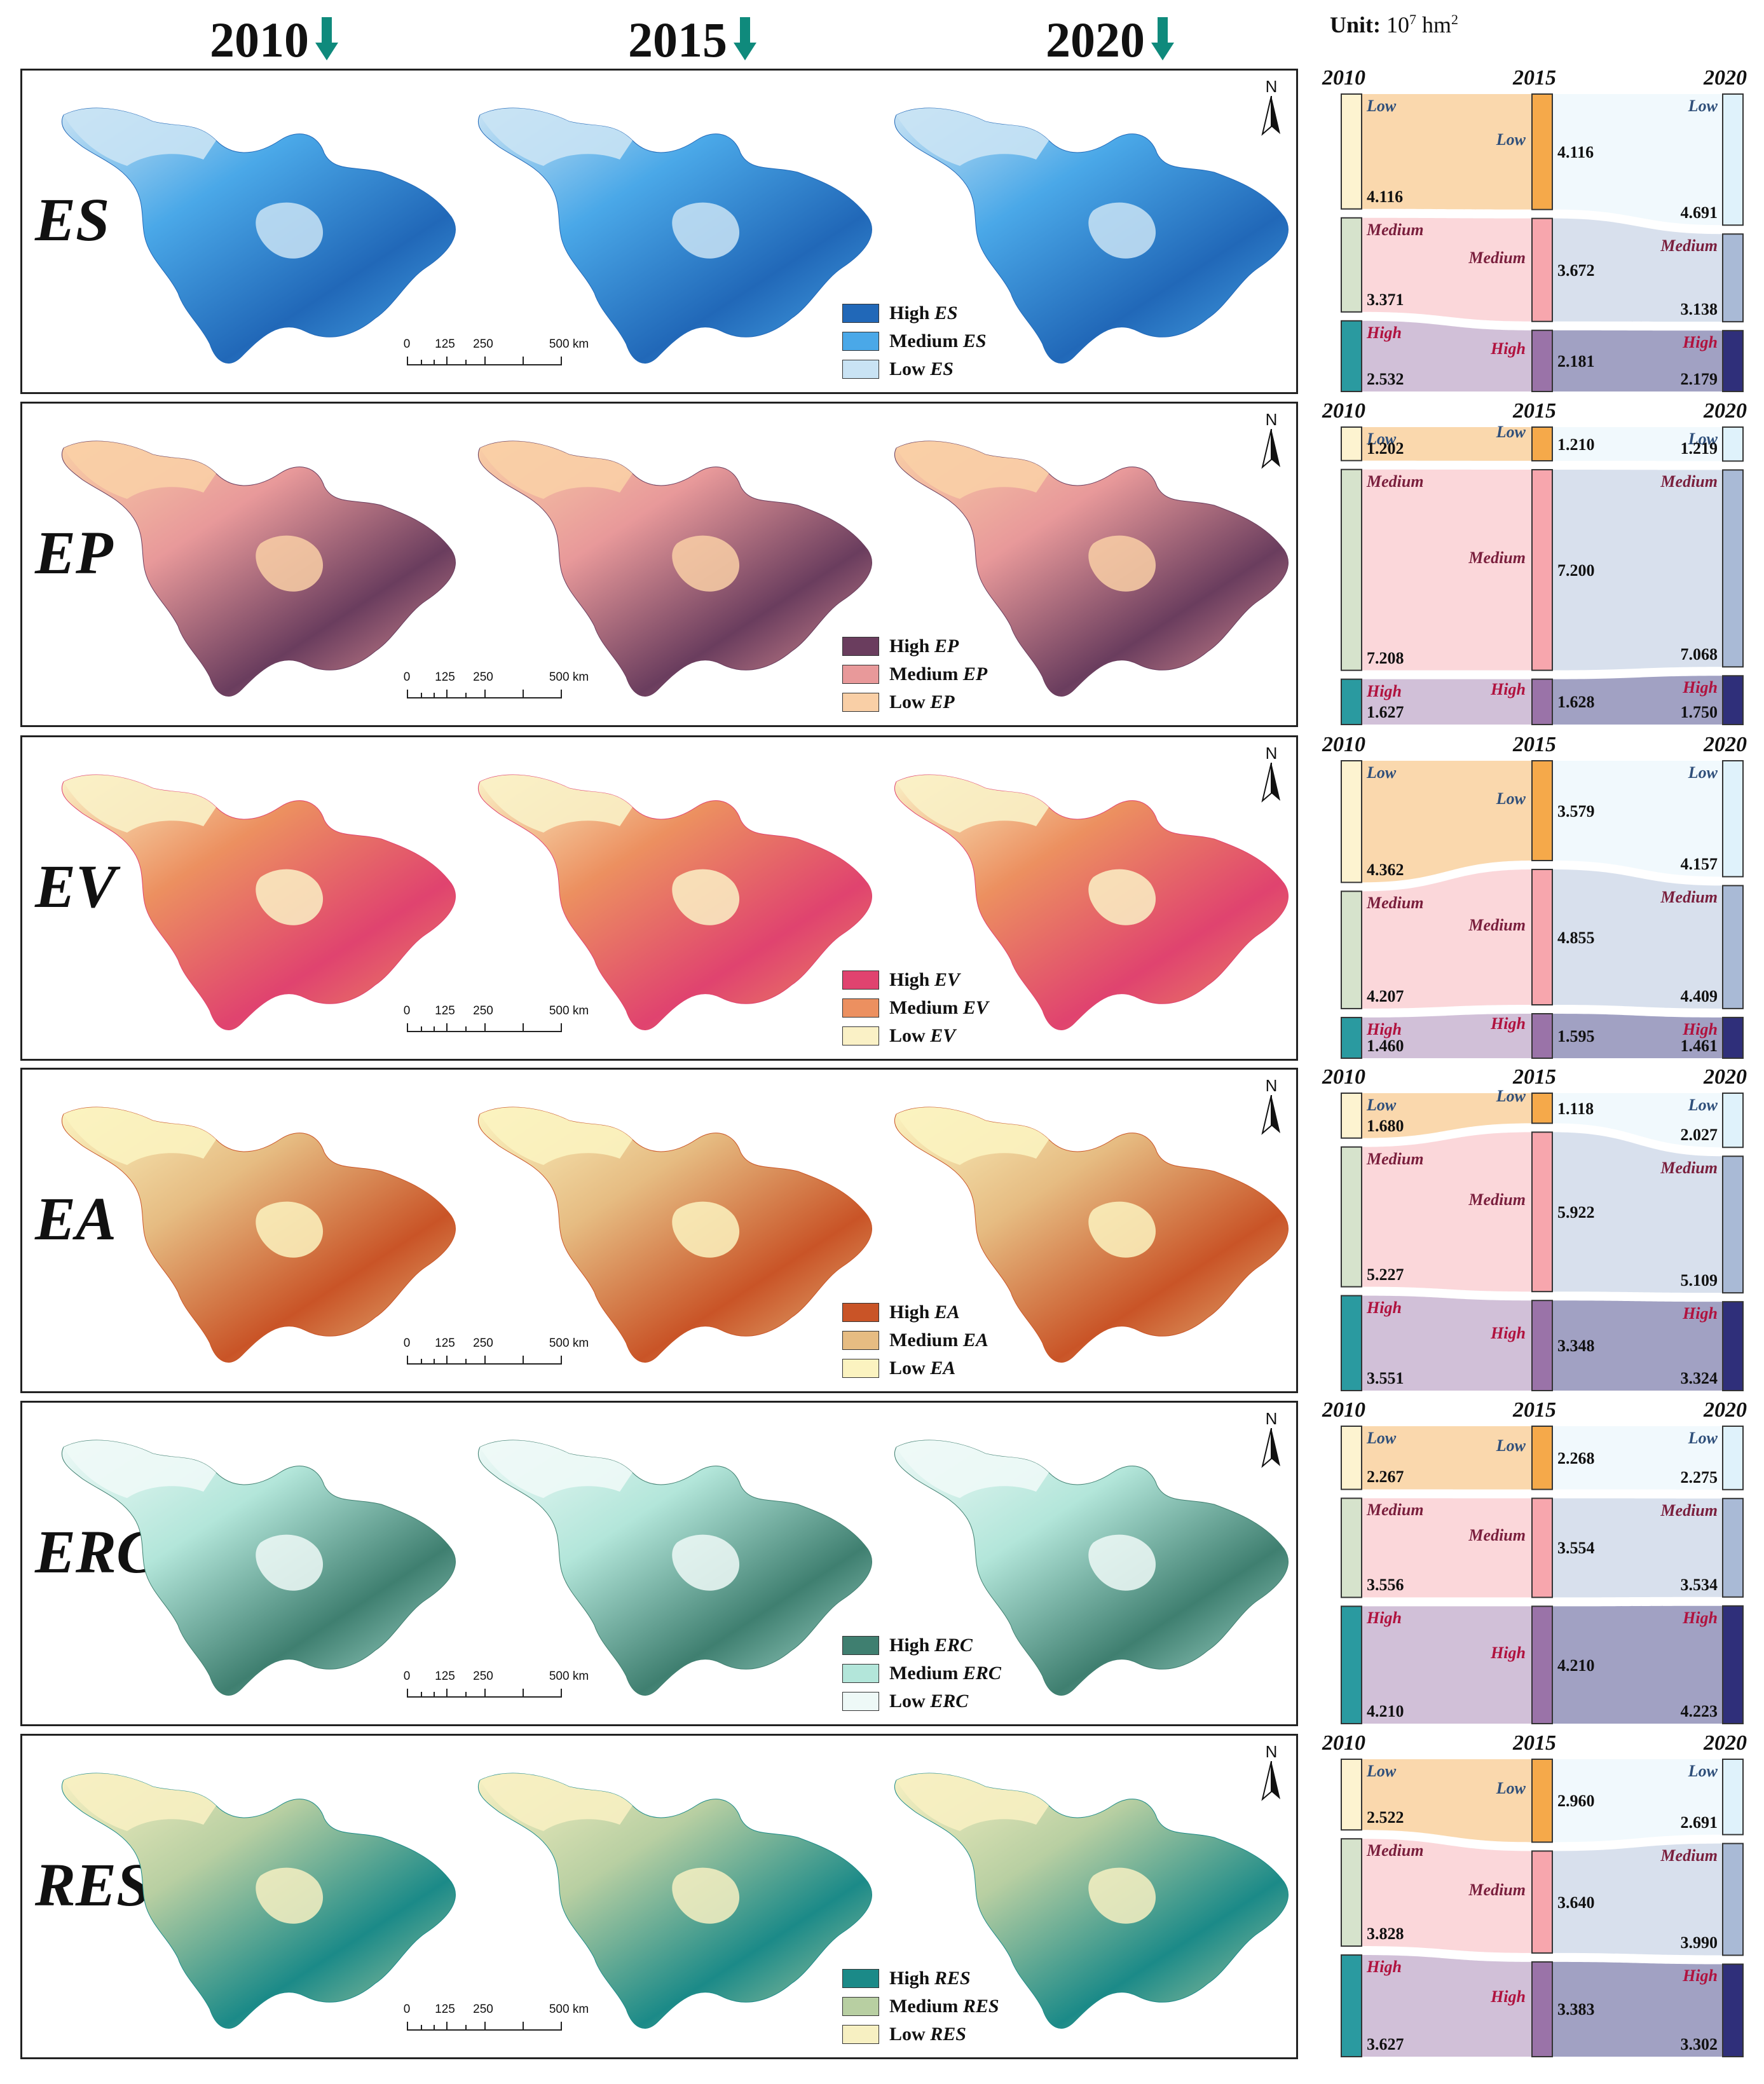 The image size is (1764, 2084). Describe the element at coordinates (569, 1676) in the screenshot. I see `scale-tick-label: 500 km` at that location.